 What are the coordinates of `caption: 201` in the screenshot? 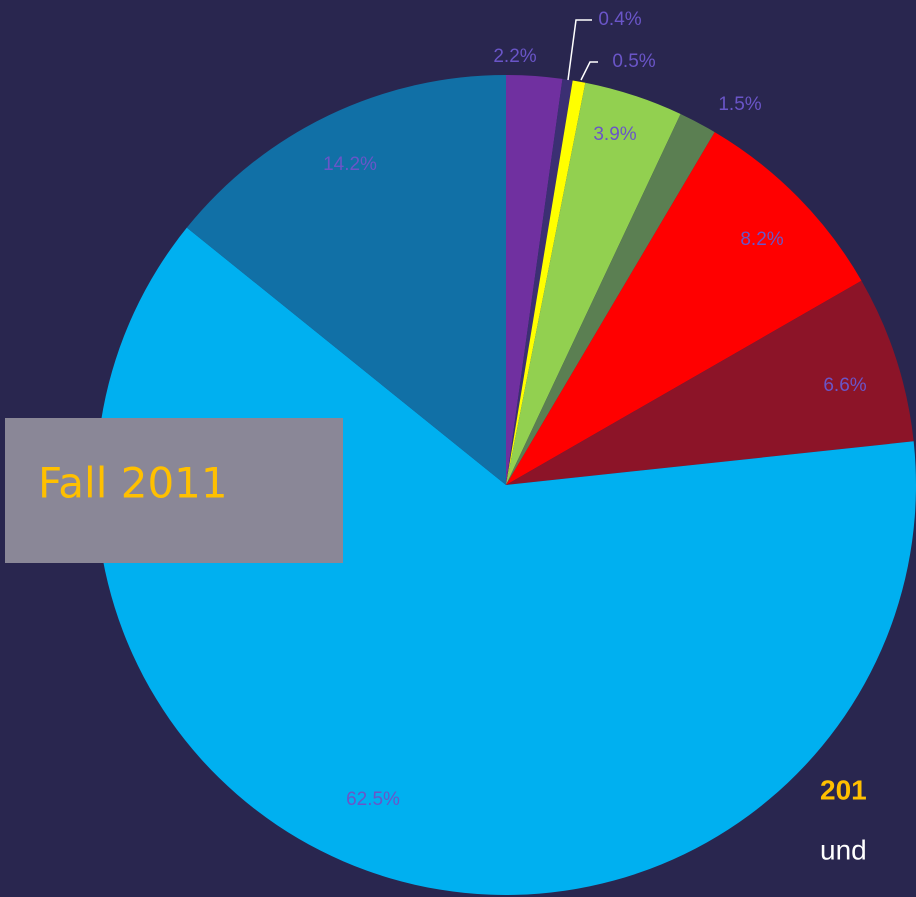 It's located at (843, 789).